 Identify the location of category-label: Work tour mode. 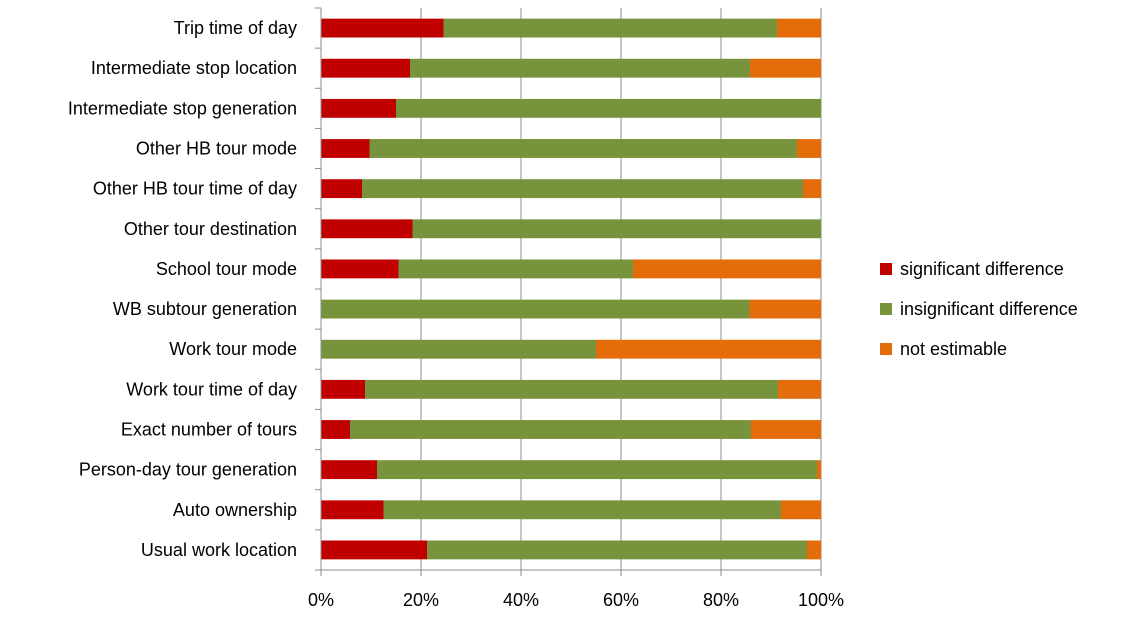
(233, 349).